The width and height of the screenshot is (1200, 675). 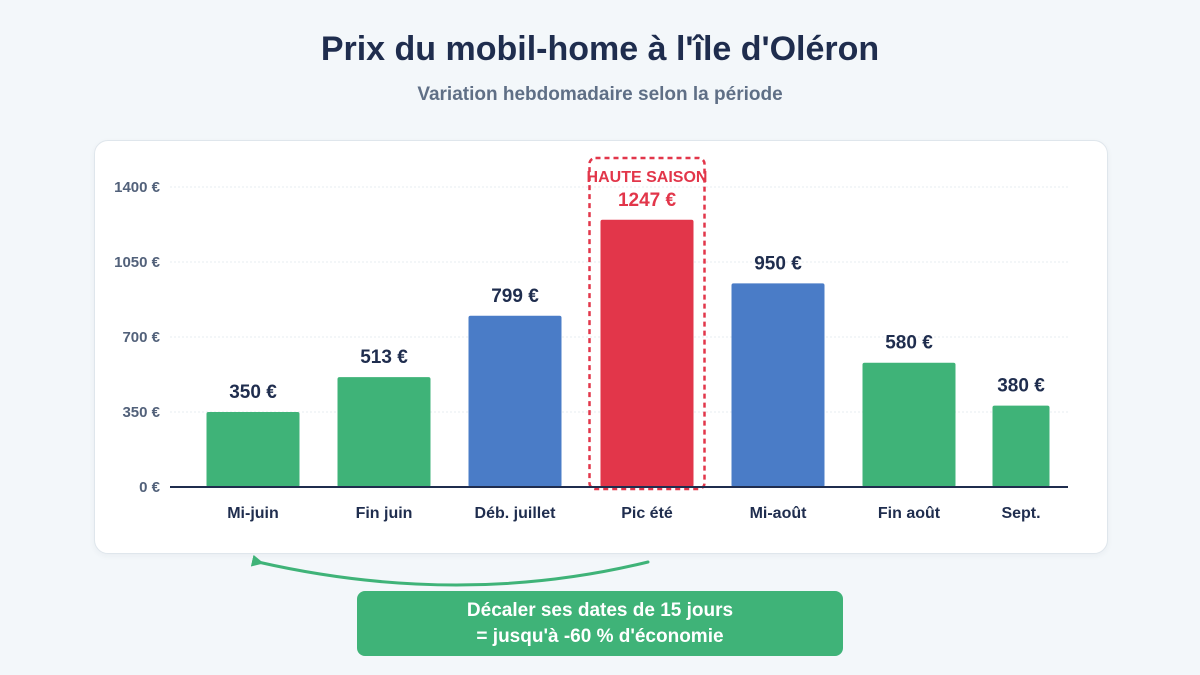 I want to click on chart-subtitle: Variation hebdomadaire selon la période, so click(x=600, y=94).